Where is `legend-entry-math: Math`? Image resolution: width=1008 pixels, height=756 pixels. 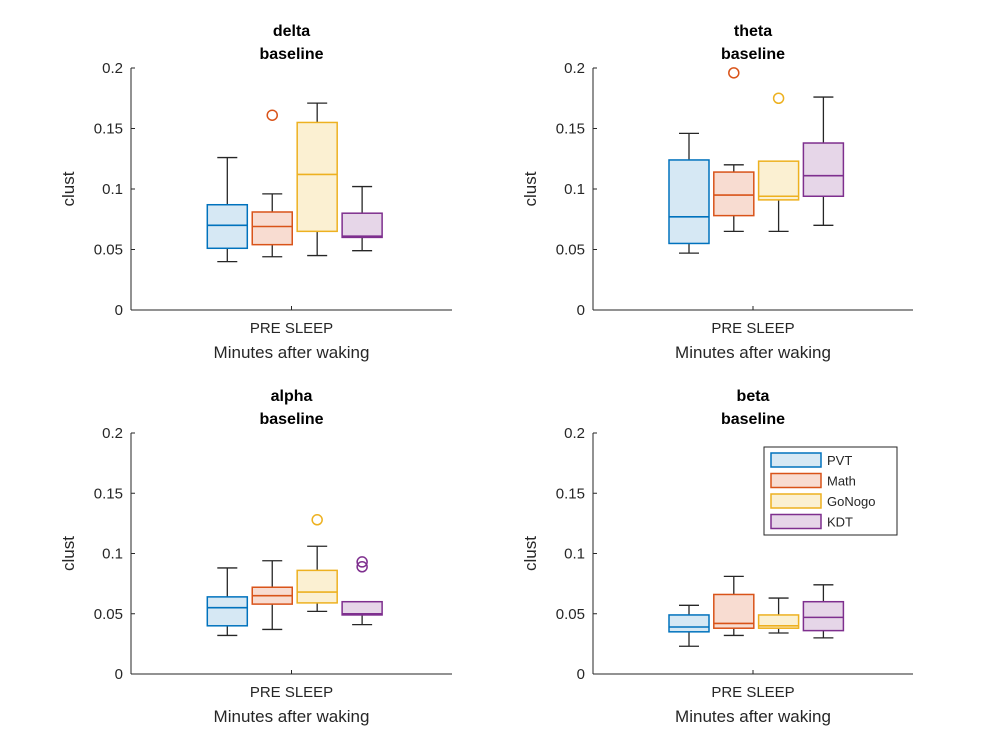 legend-entry-math: Math is located at coordinates (813, 480).